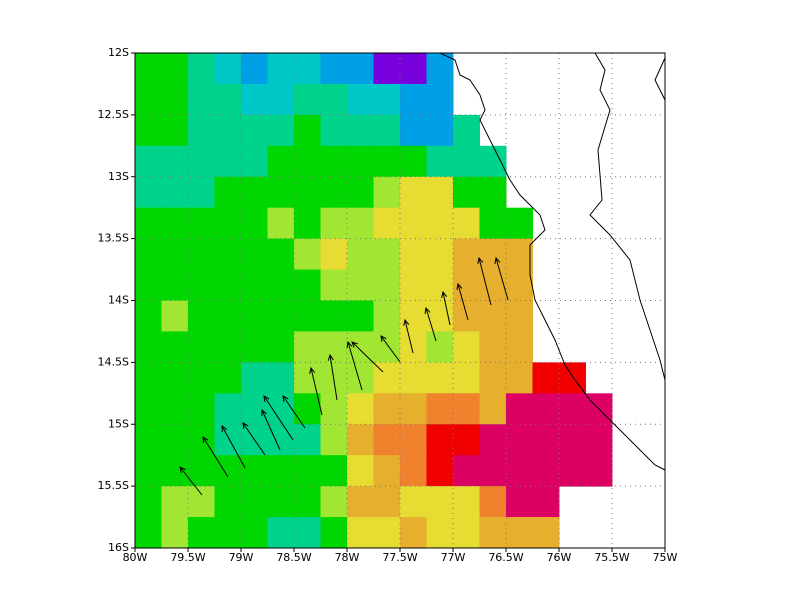 This screenshot has height=600, width=800. What do you see at coordinates (113, 361) in the screenshot?
I see `y-tick-label: 14.5S` at bounding box center [113, 361].